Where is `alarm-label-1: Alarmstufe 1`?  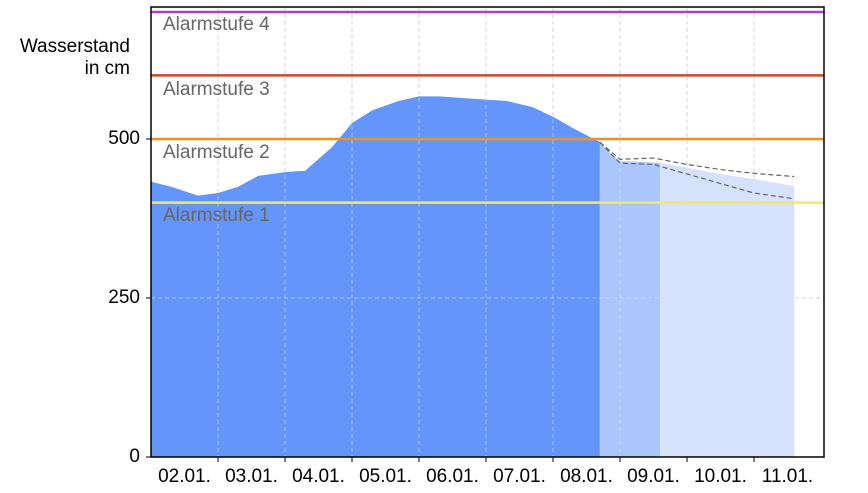
alarm-label-1: Alarmstufe 1 is located at coordinates (216, 215).